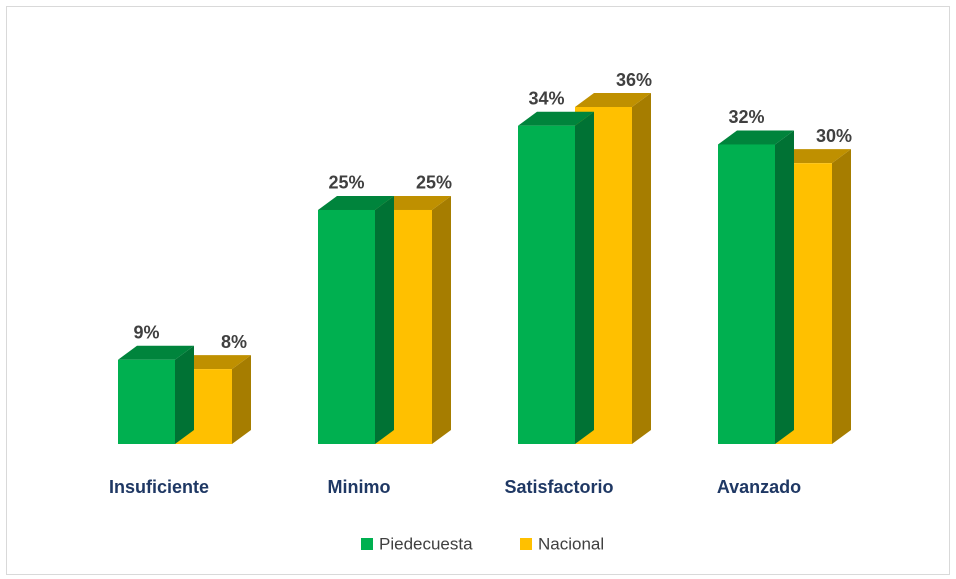  What do you see at coordinates (634, 80) in the screenshot?
I see `value-label: 36%` at bounding box center [634, 80].